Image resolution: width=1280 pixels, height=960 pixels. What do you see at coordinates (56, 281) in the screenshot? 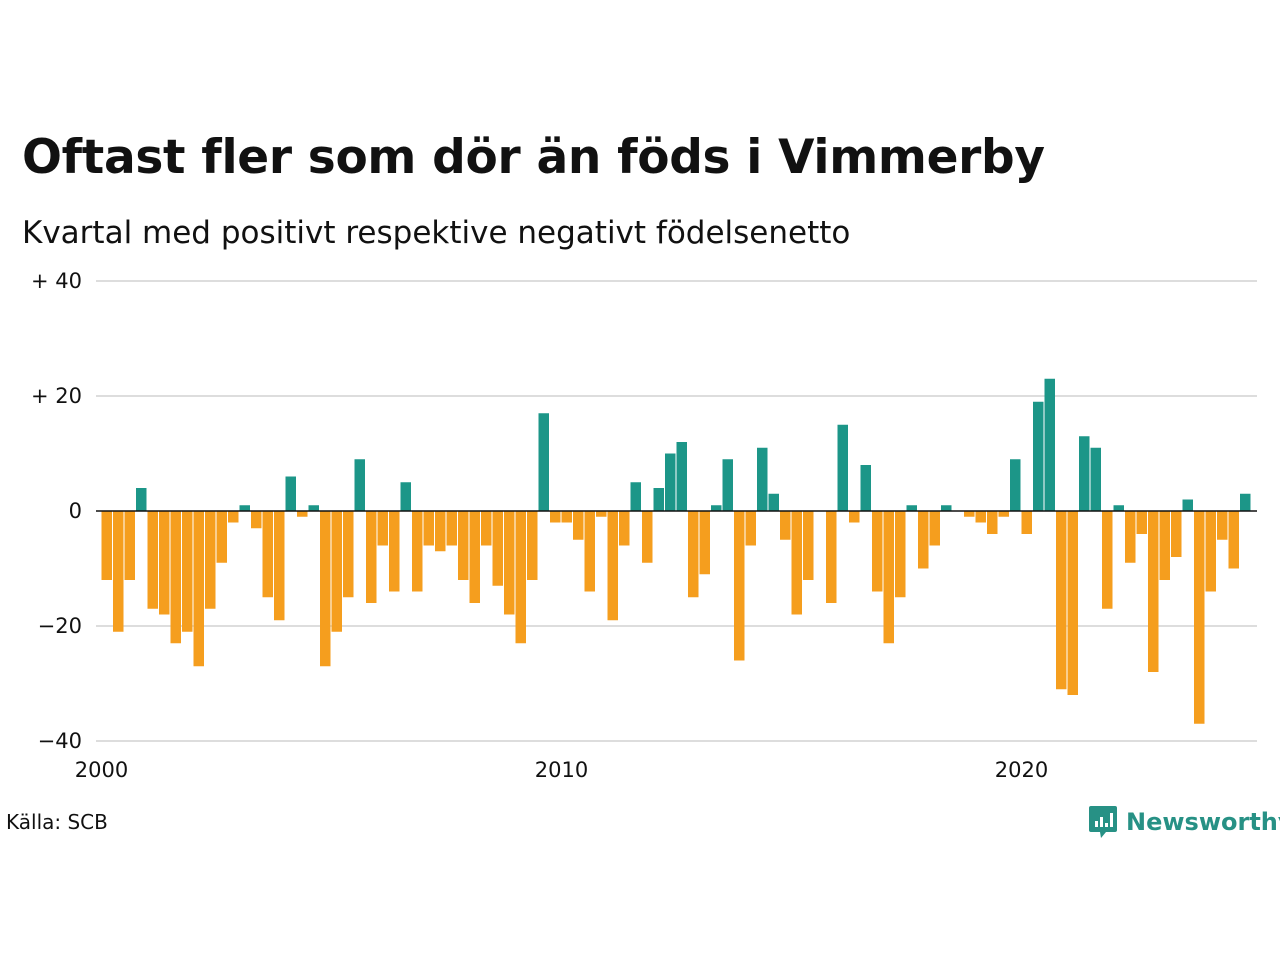
I see `y-tick-label: + 40` at bounding box center [56, 281].